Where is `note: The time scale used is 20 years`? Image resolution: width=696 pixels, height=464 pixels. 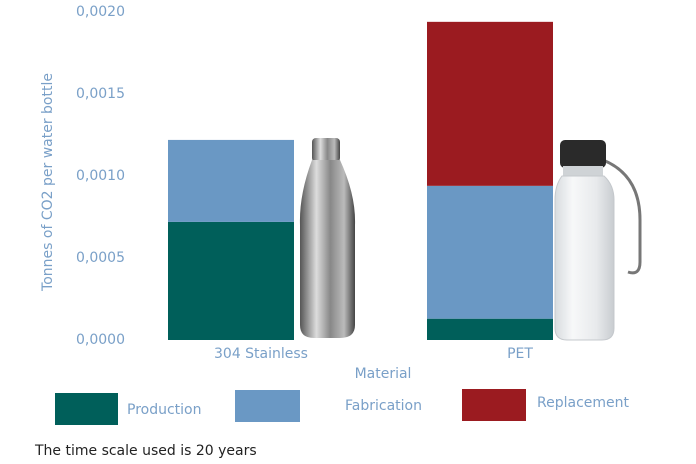 note: The time scale used is 20 years is located at coordinates (145, 451).